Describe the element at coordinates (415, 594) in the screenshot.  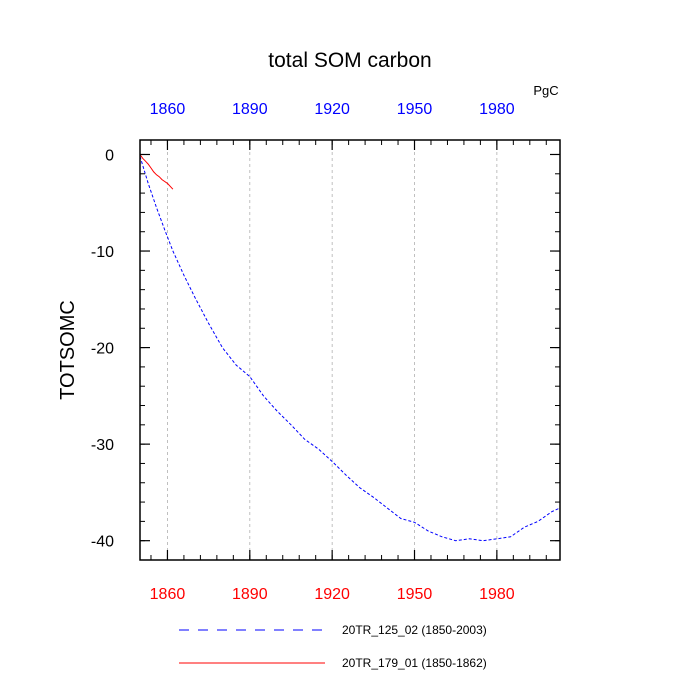
I see `x-tick-label-bottom-1950: 1950` at that location.